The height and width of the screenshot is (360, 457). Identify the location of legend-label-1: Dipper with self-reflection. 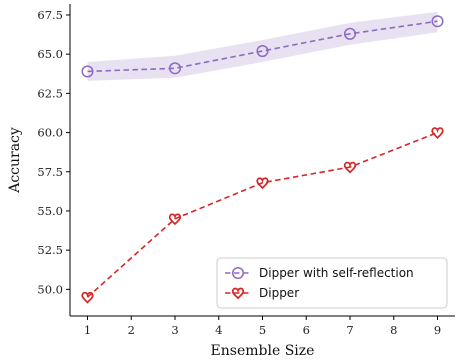
(336, 273).